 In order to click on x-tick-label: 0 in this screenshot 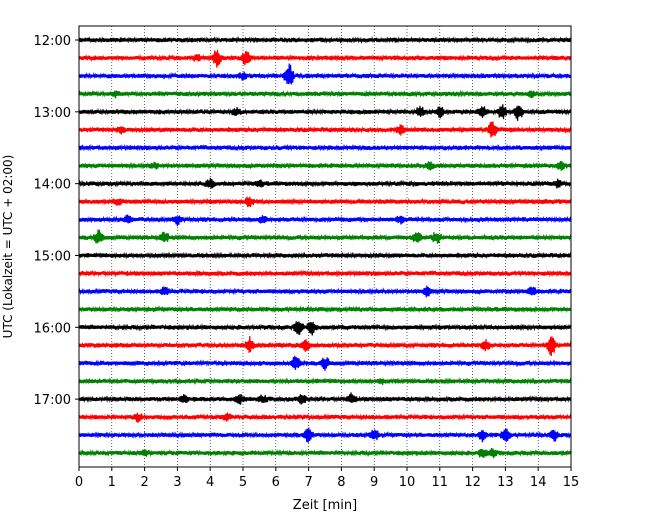, I will do `click(79, 482)`.